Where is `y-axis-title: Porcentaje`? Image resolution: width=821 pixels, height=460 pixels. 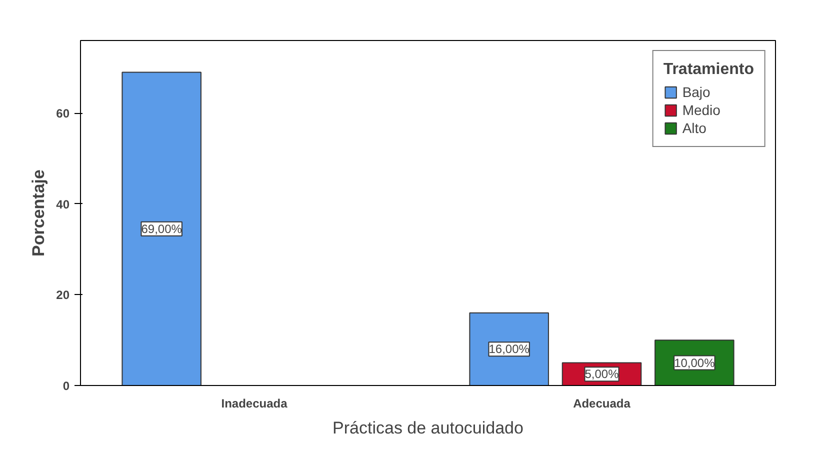 y-axis-title: Porcentaje is located at coordinates (38, 213).